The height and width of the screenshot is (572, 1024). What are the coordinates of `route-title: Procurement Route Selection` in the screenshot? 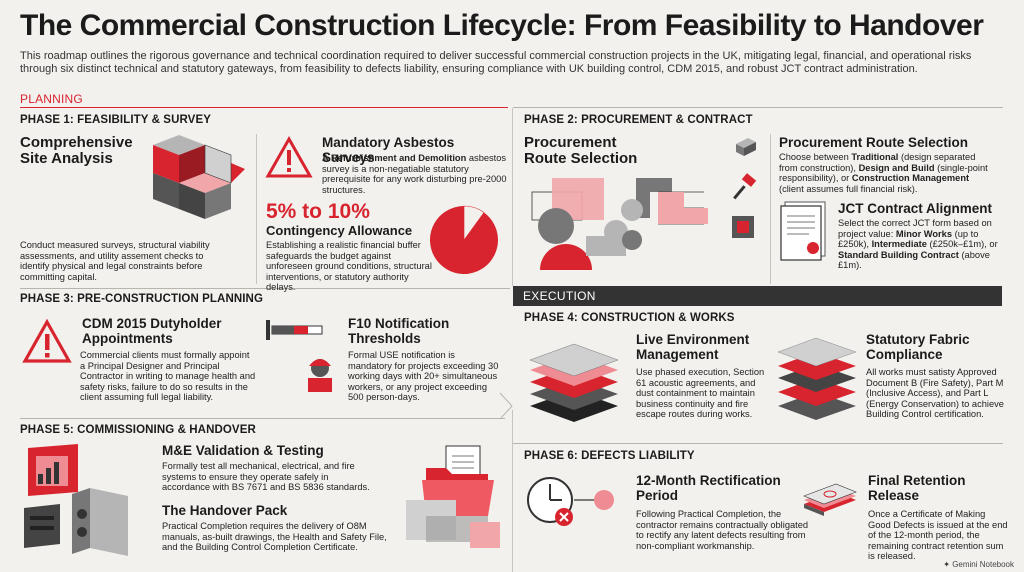 It's located at (874, 142).